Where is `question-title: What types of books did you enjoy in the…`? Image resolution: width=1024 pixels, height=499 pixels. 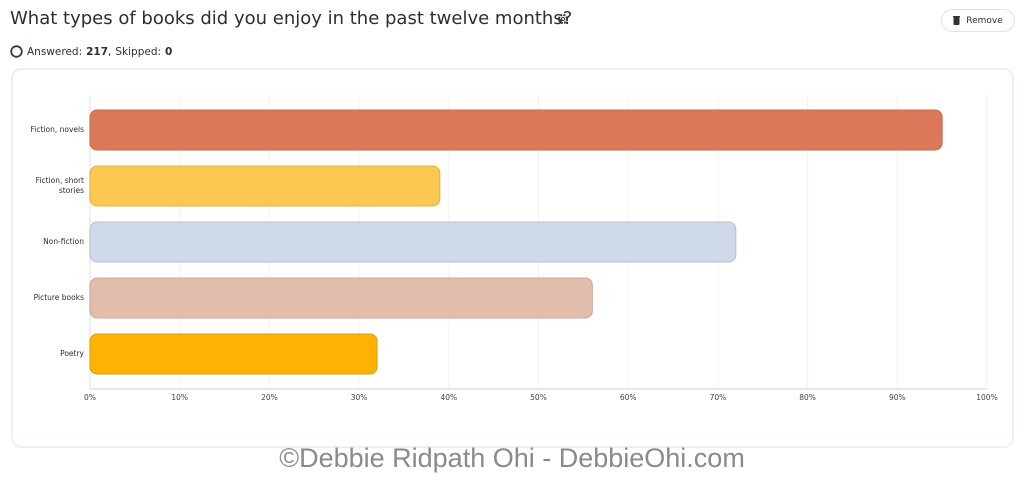 question-title: What types of books did you enjoy in the… is located at coordinates (291, 18).